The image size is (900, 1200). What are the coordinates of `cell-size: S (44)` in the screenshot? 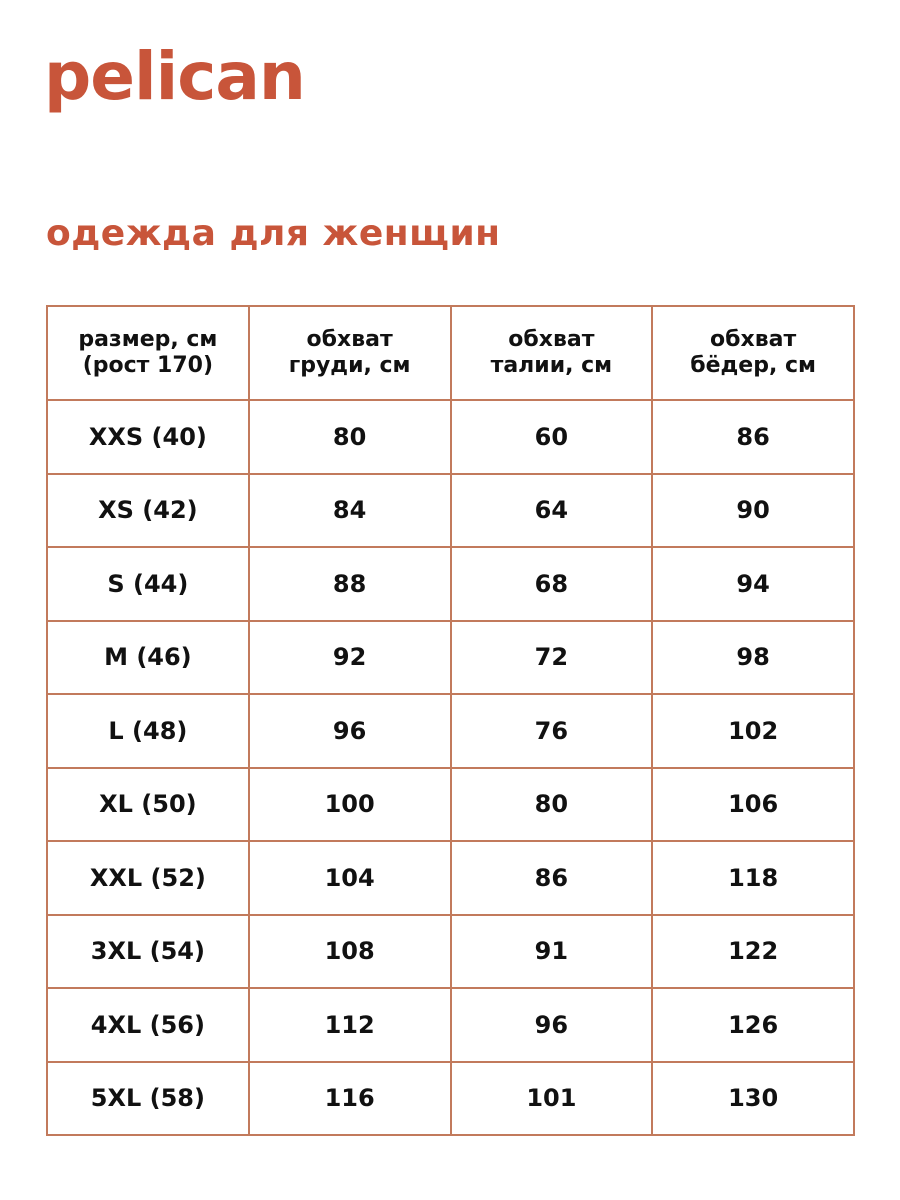 It's located at (148, 584).